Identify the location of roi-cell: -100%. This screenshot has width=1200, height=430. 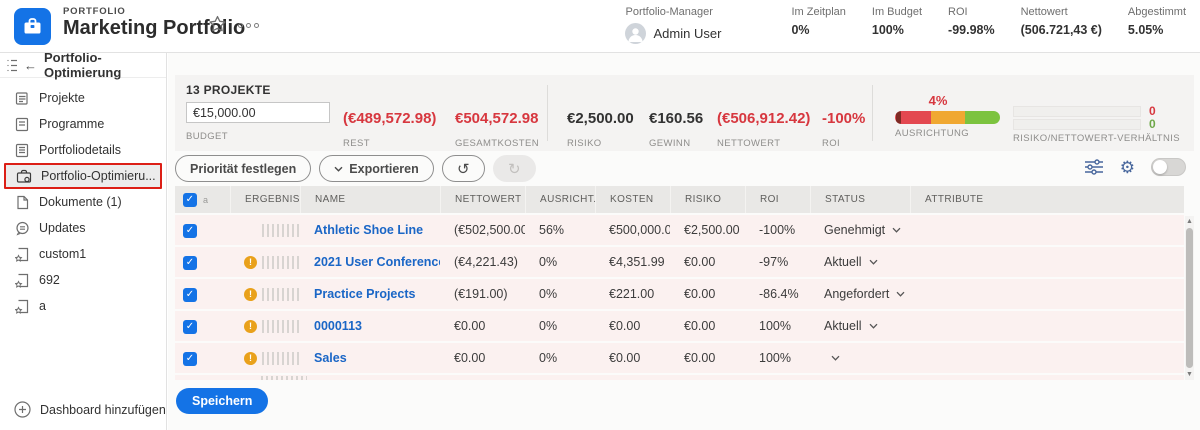
(777, 230).